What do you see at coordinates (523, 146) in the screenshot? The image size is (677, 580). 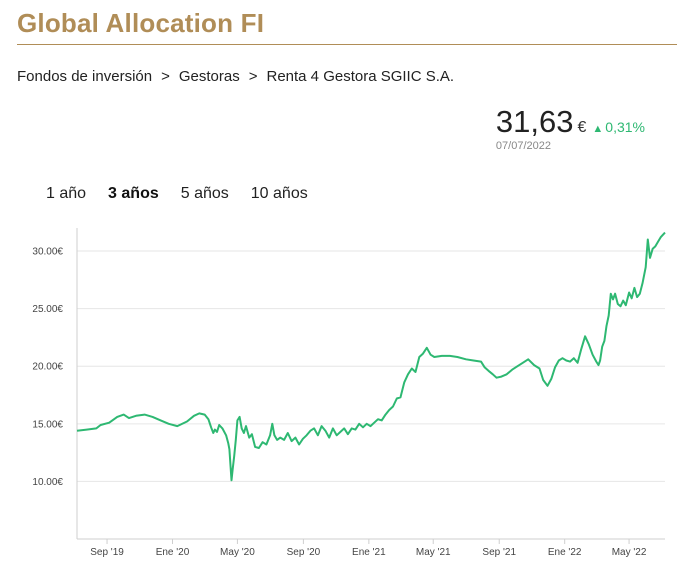 I see `price-date: 07/07/2022` at bounding box center [523, 146].